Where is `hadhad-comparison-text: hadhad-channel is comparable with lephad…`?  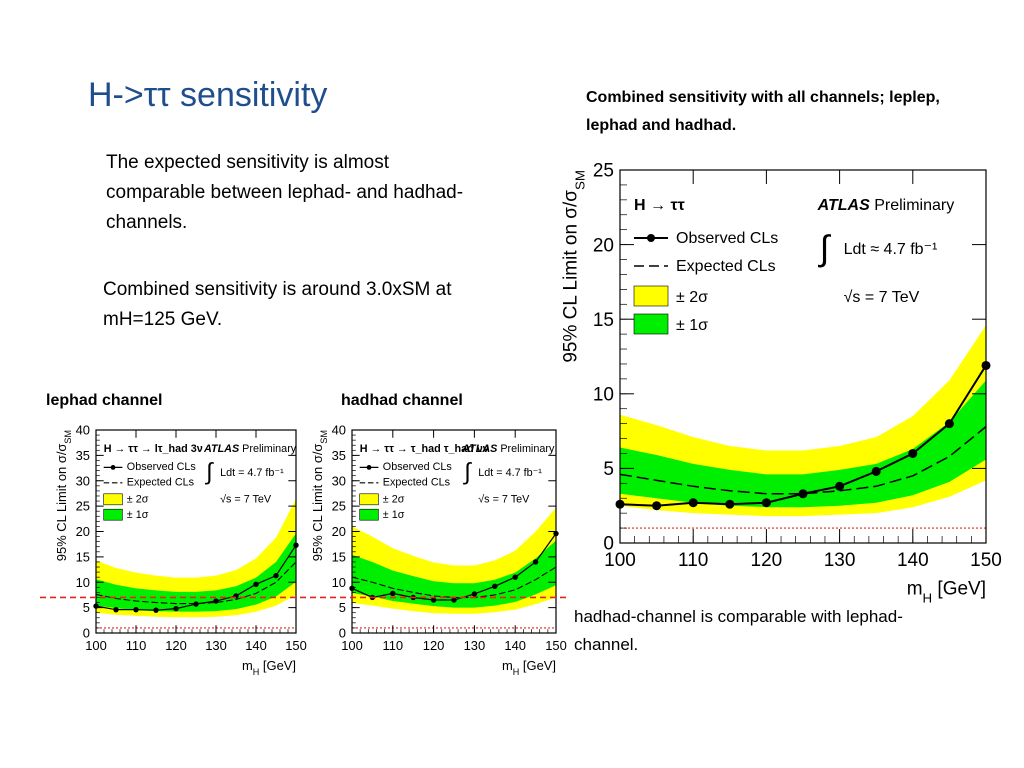 hadhad-comparison-text: hadhad-channel is comparable with lephad… is located at coordinates (738, 630).